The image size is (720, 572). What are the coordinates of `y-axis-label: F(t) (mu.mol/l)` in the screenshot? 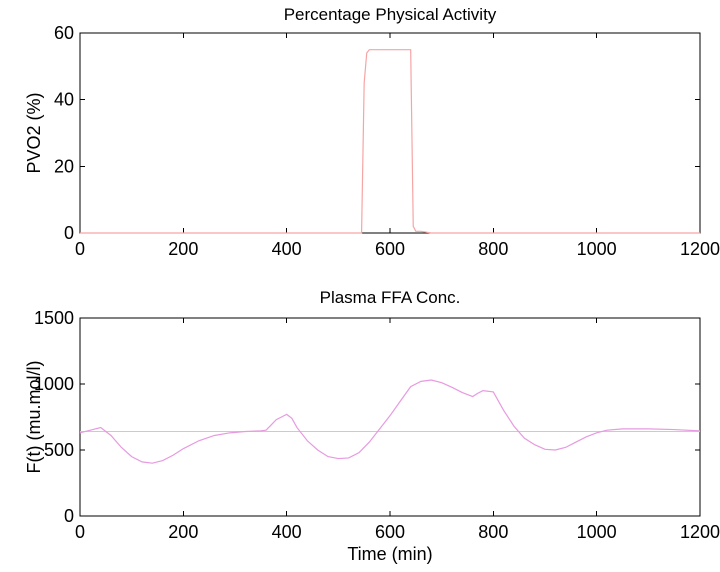 It's located at (34, 417).